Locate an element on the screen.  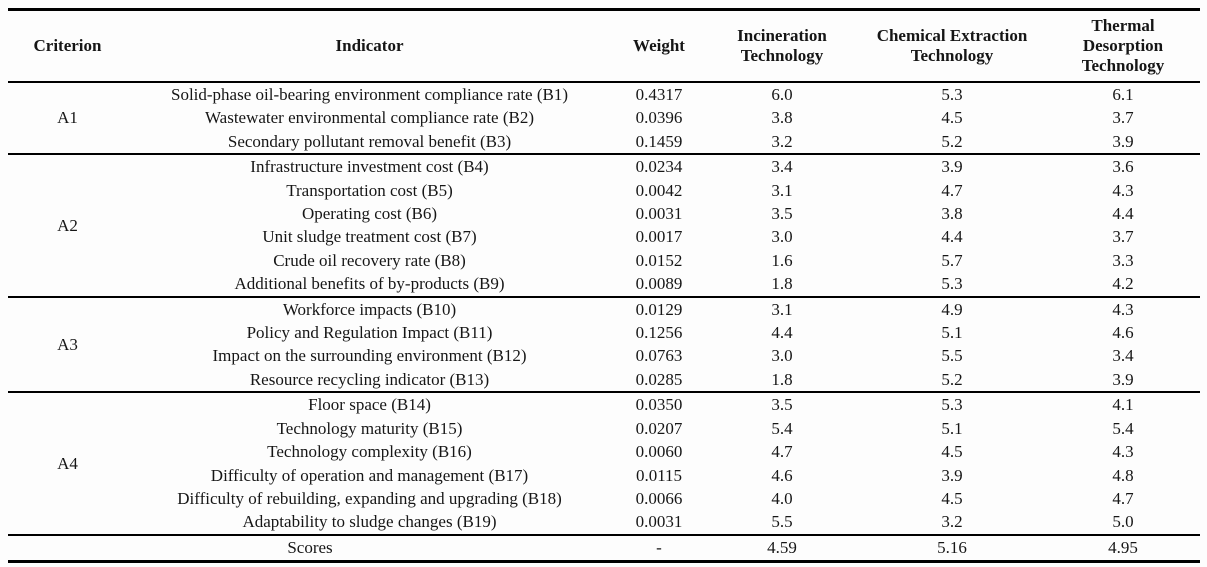
thermal-desorption-value: 4.7 is located at coordinates (1123, 498).